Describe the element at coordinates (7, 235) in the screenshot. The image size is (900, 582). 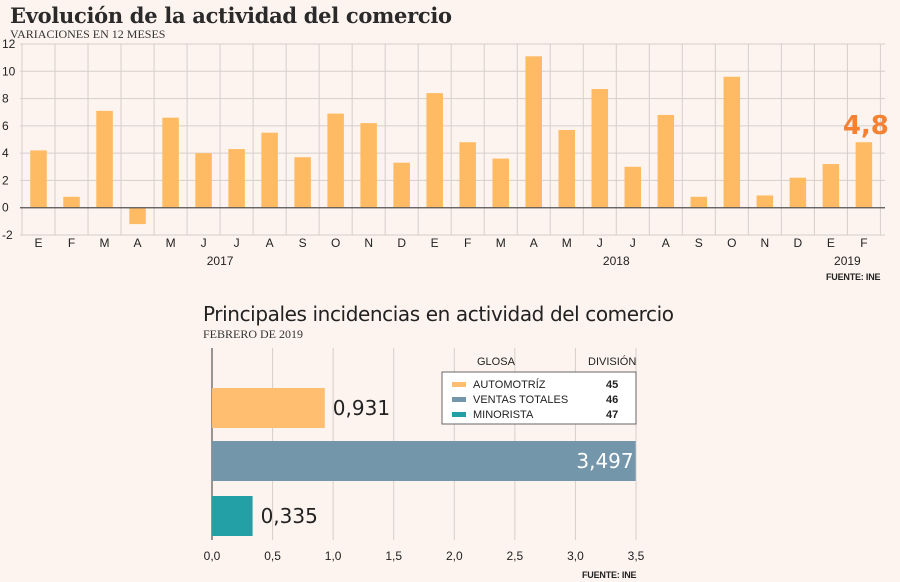
I see `y-tick-label: -2` at that location.